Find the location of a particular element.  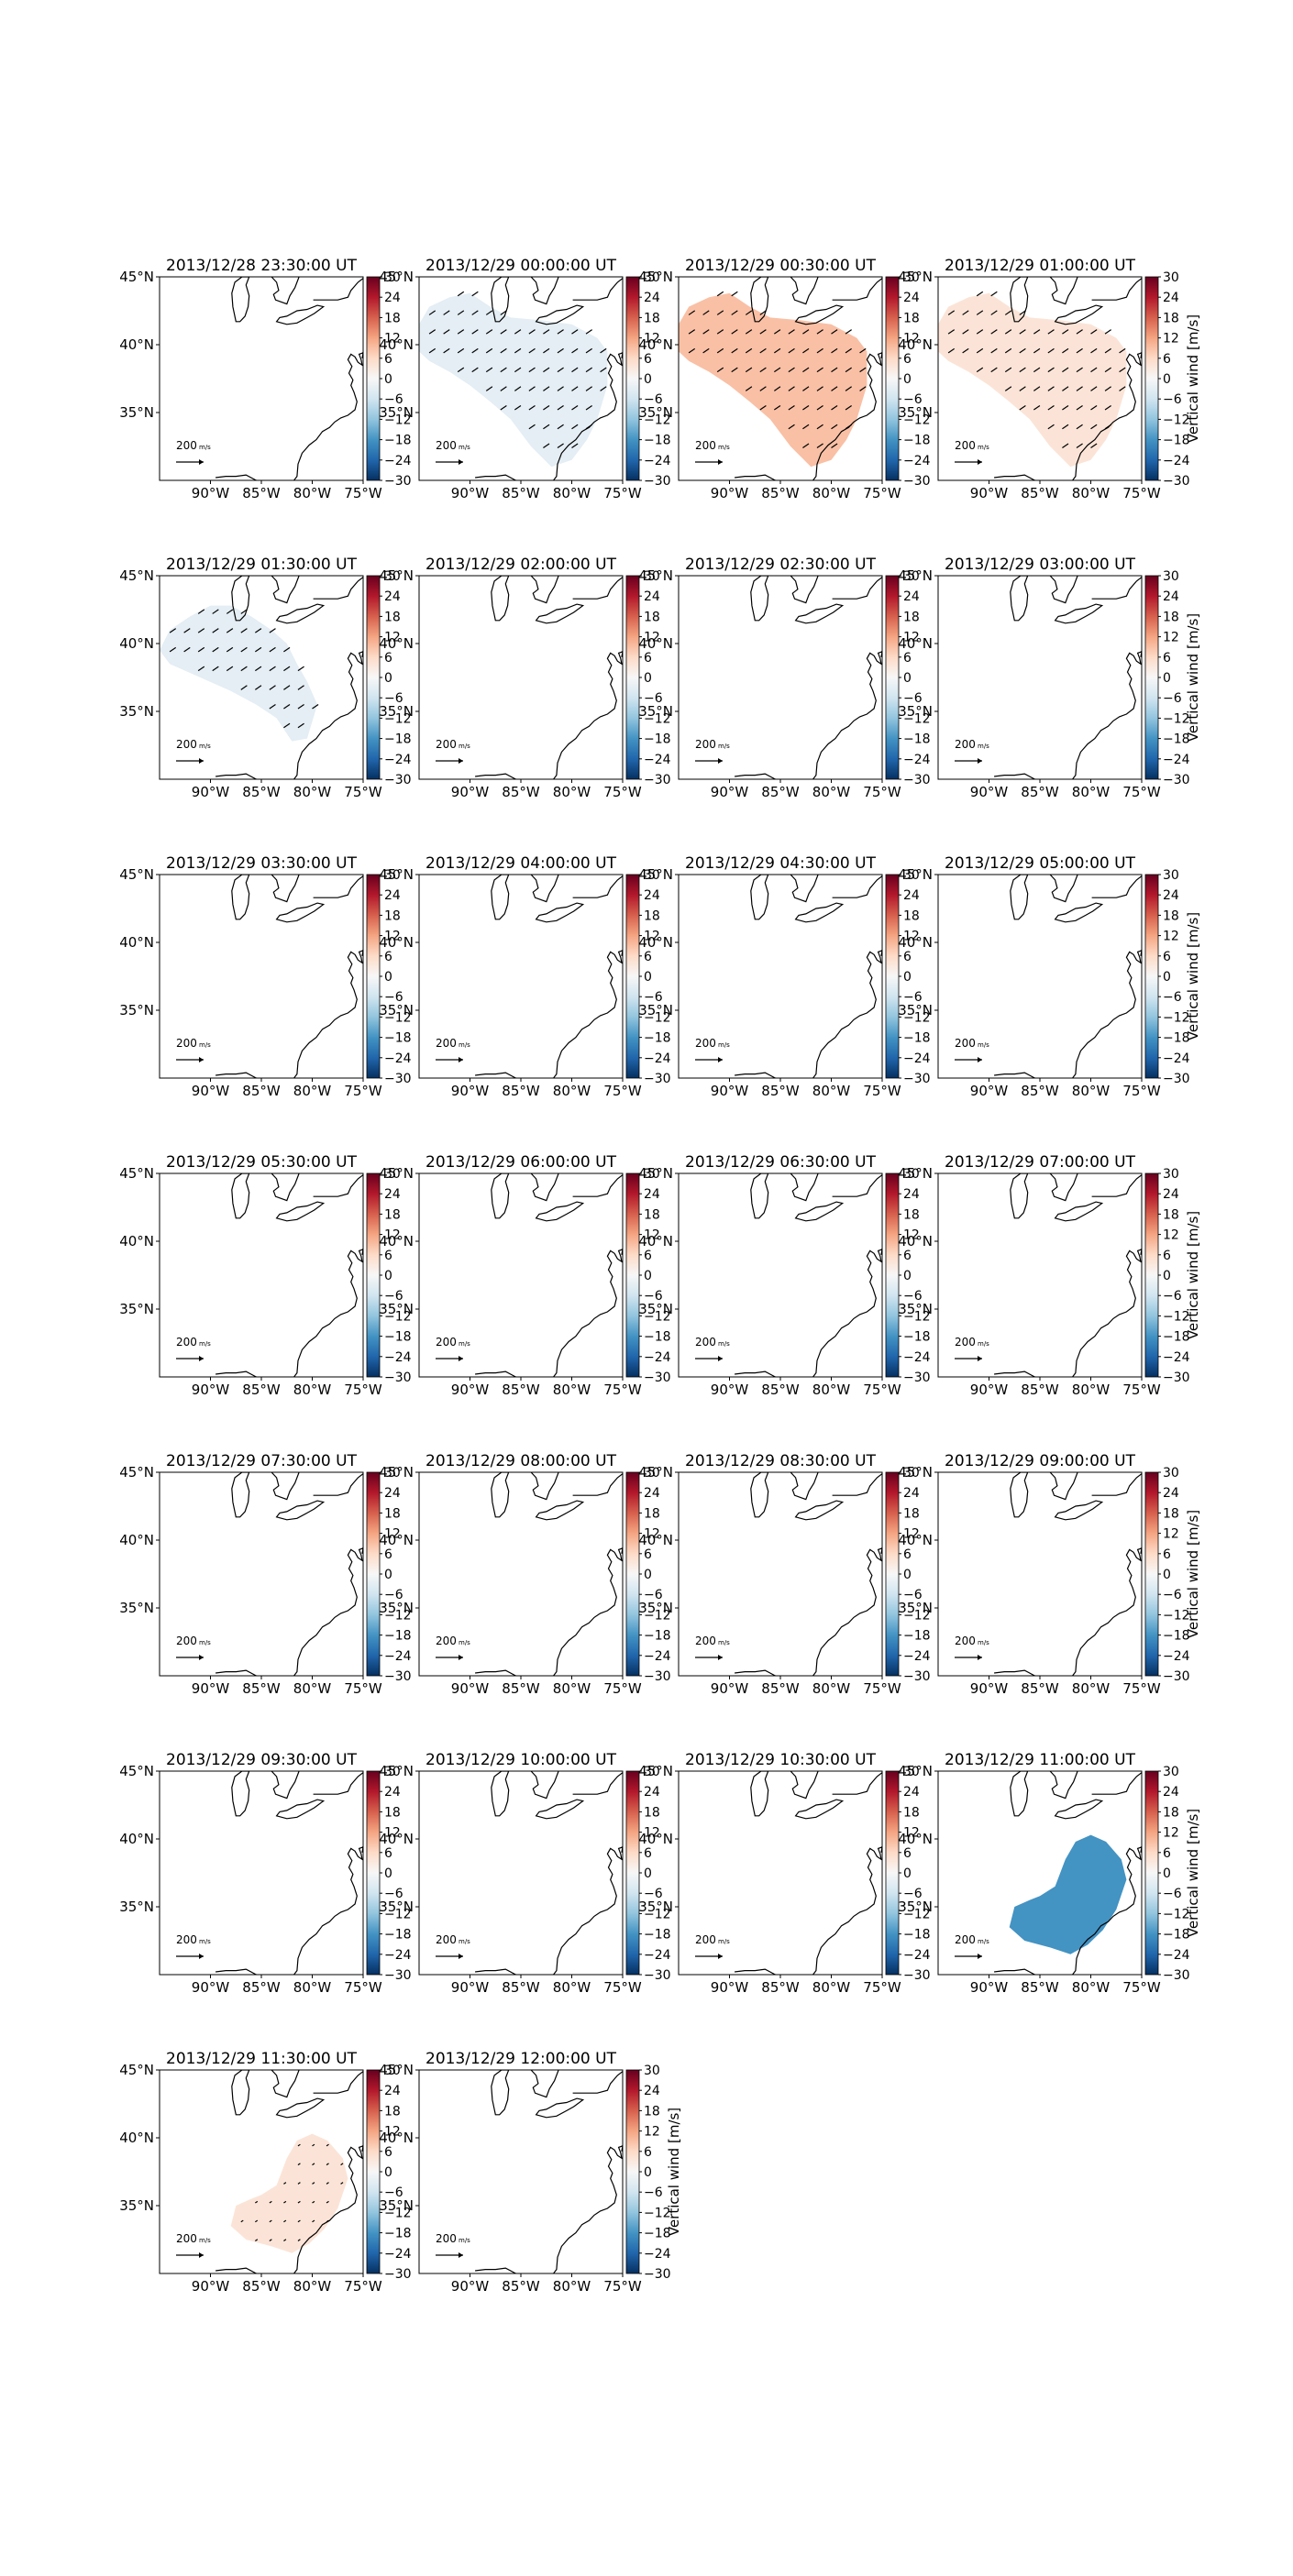

panel-title: 2013/12/29 03:00:00 UT is located at coordinates (1040, 565).